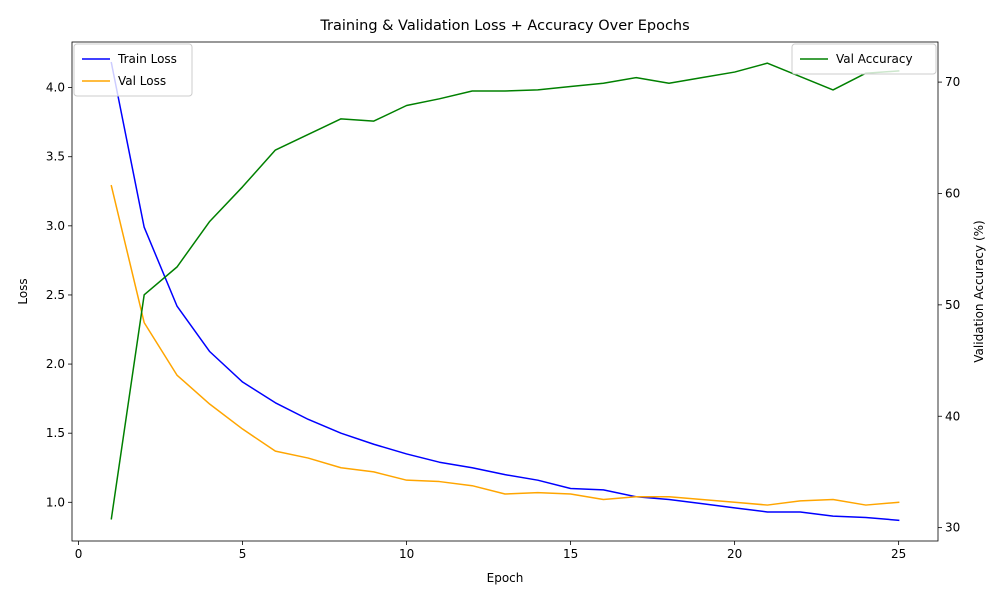  What do you see at coordinates (142, 81) in the screenshot?
I see `legend-label-val-loss: Val Loss` at bounding box center [142, 81].